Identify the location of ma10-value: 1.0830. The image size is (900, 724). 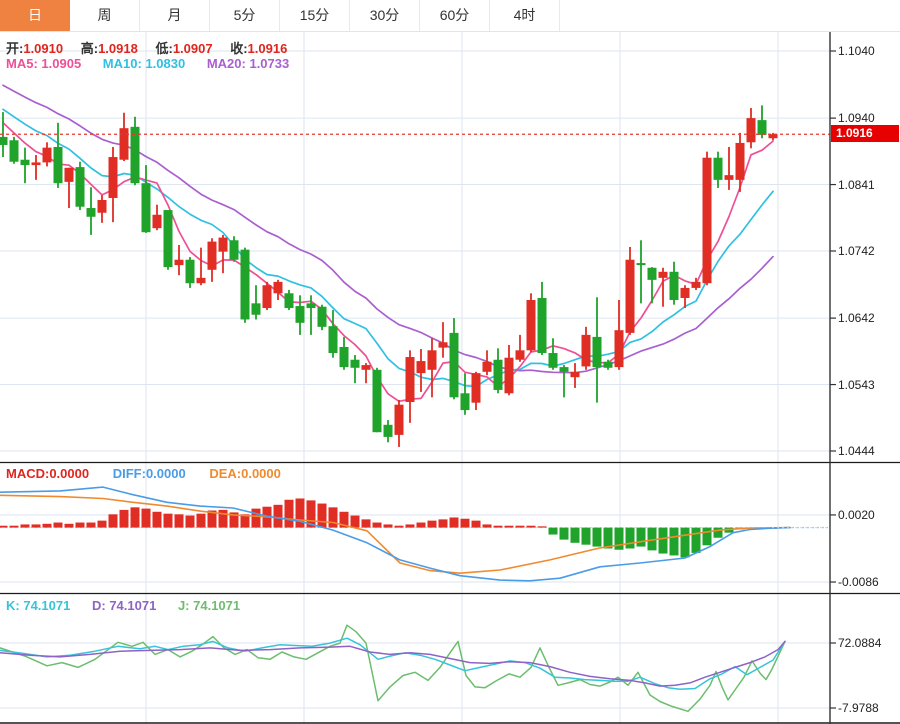
(165, 63).